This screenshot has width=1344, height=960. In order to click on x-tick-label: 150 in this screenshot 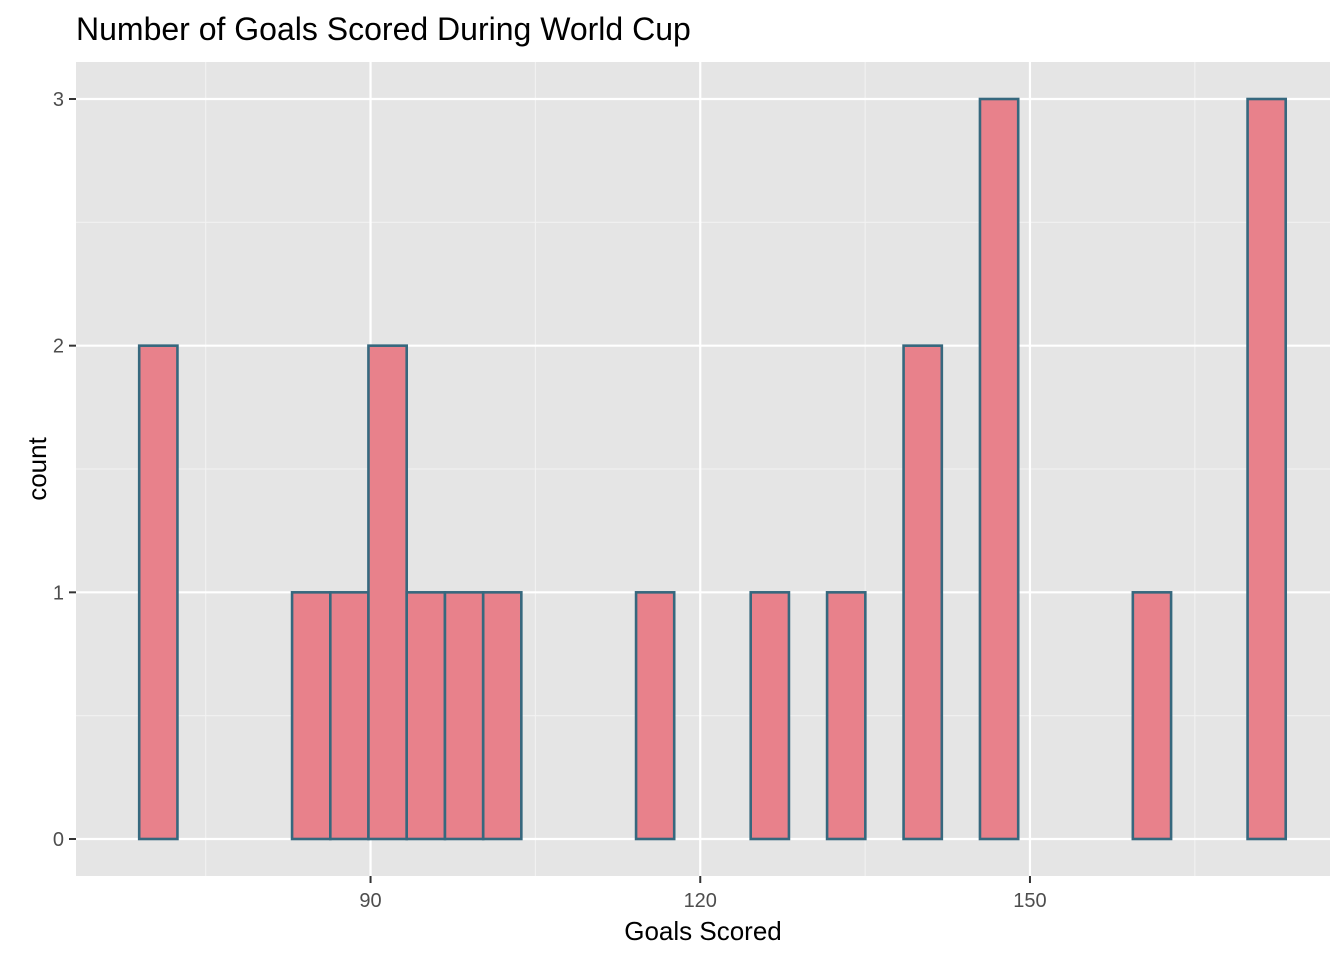, I will do `click(1029, 901)`.